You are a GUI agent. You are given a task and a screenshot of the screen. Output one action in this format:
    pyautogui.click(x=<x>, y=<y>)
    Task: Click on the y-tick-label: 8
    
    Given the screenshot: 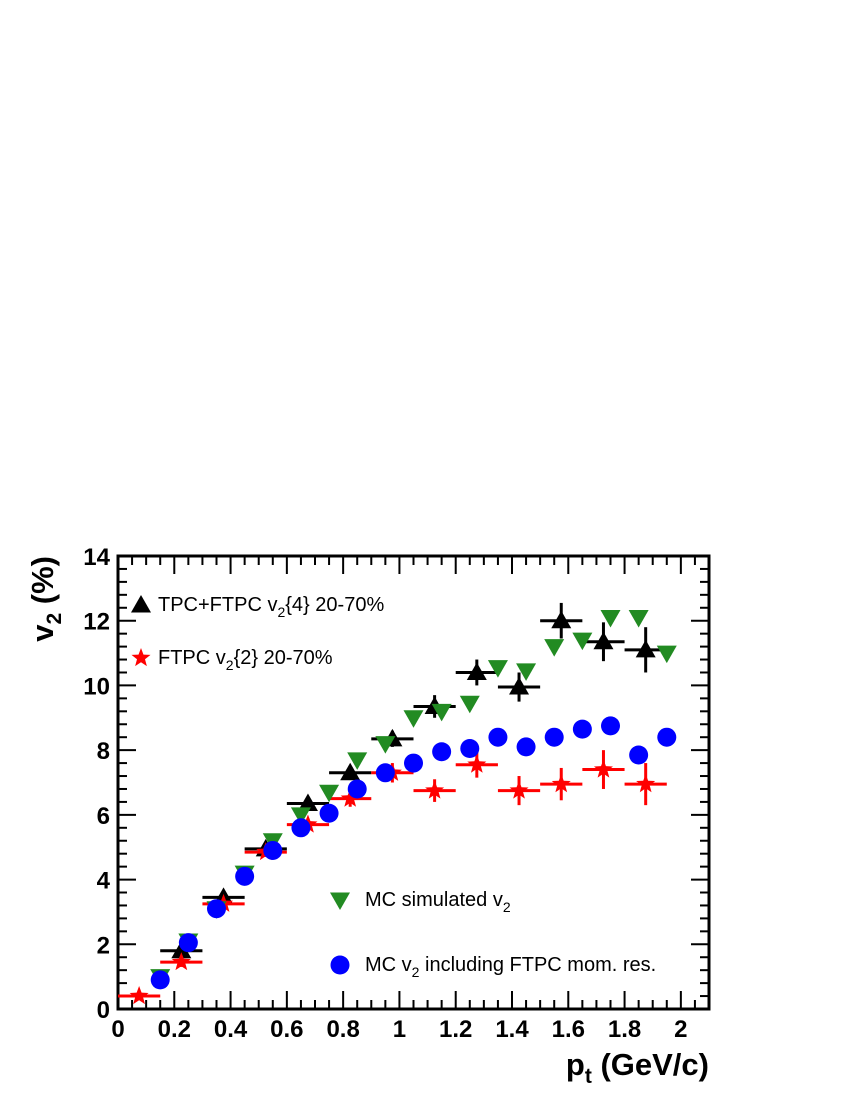 What is the action you would take?
    pyautogui.click(x=103, y=751)
    